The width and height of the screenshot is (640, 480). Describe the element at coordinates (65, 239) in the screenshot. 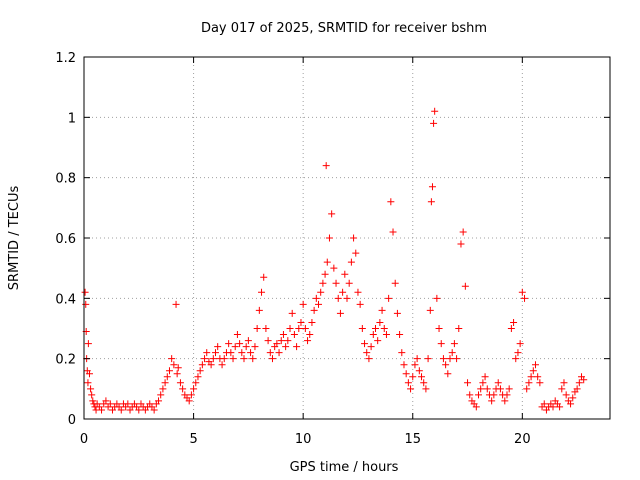

I see `y-tick-label: 0.6` at that location.